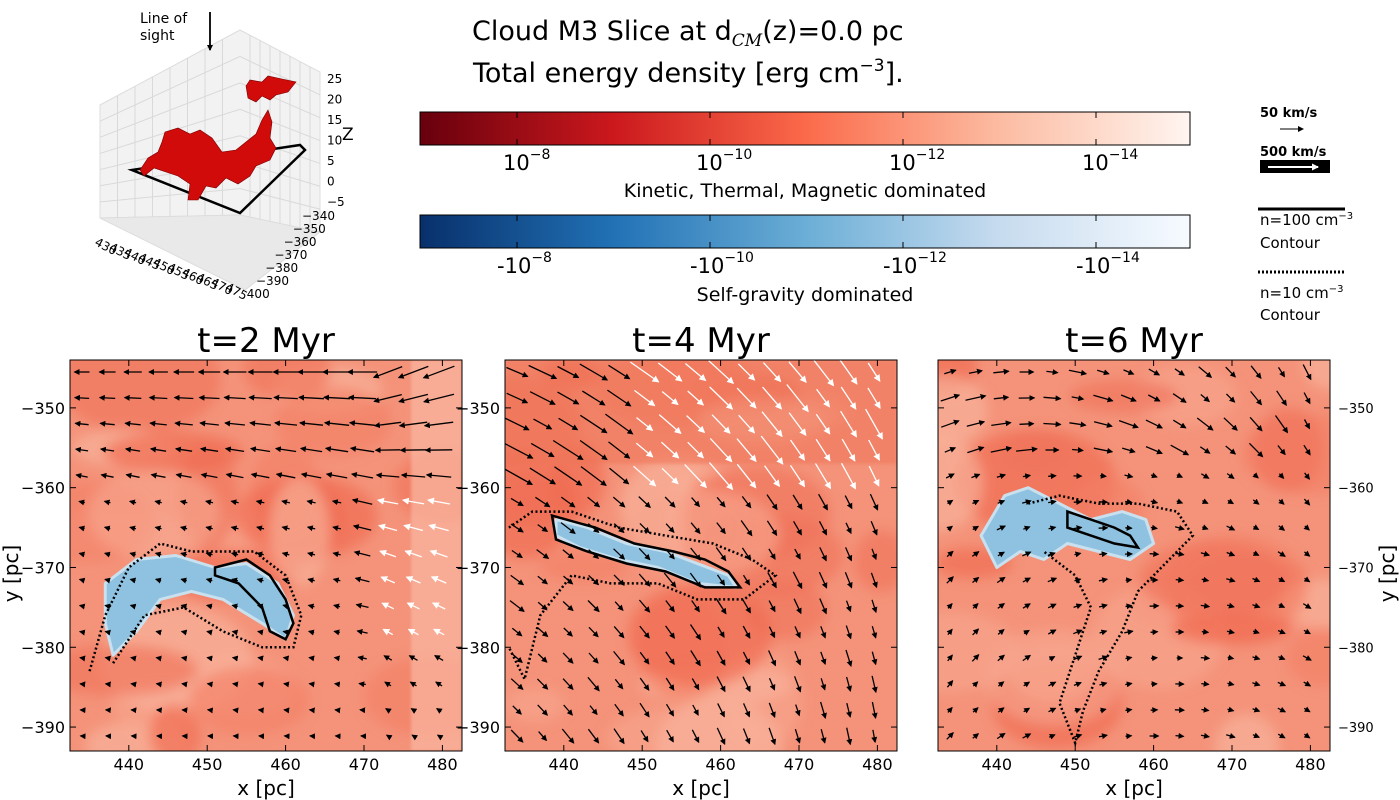  I want to click on x-tick-label: 480, so click(877, 764).